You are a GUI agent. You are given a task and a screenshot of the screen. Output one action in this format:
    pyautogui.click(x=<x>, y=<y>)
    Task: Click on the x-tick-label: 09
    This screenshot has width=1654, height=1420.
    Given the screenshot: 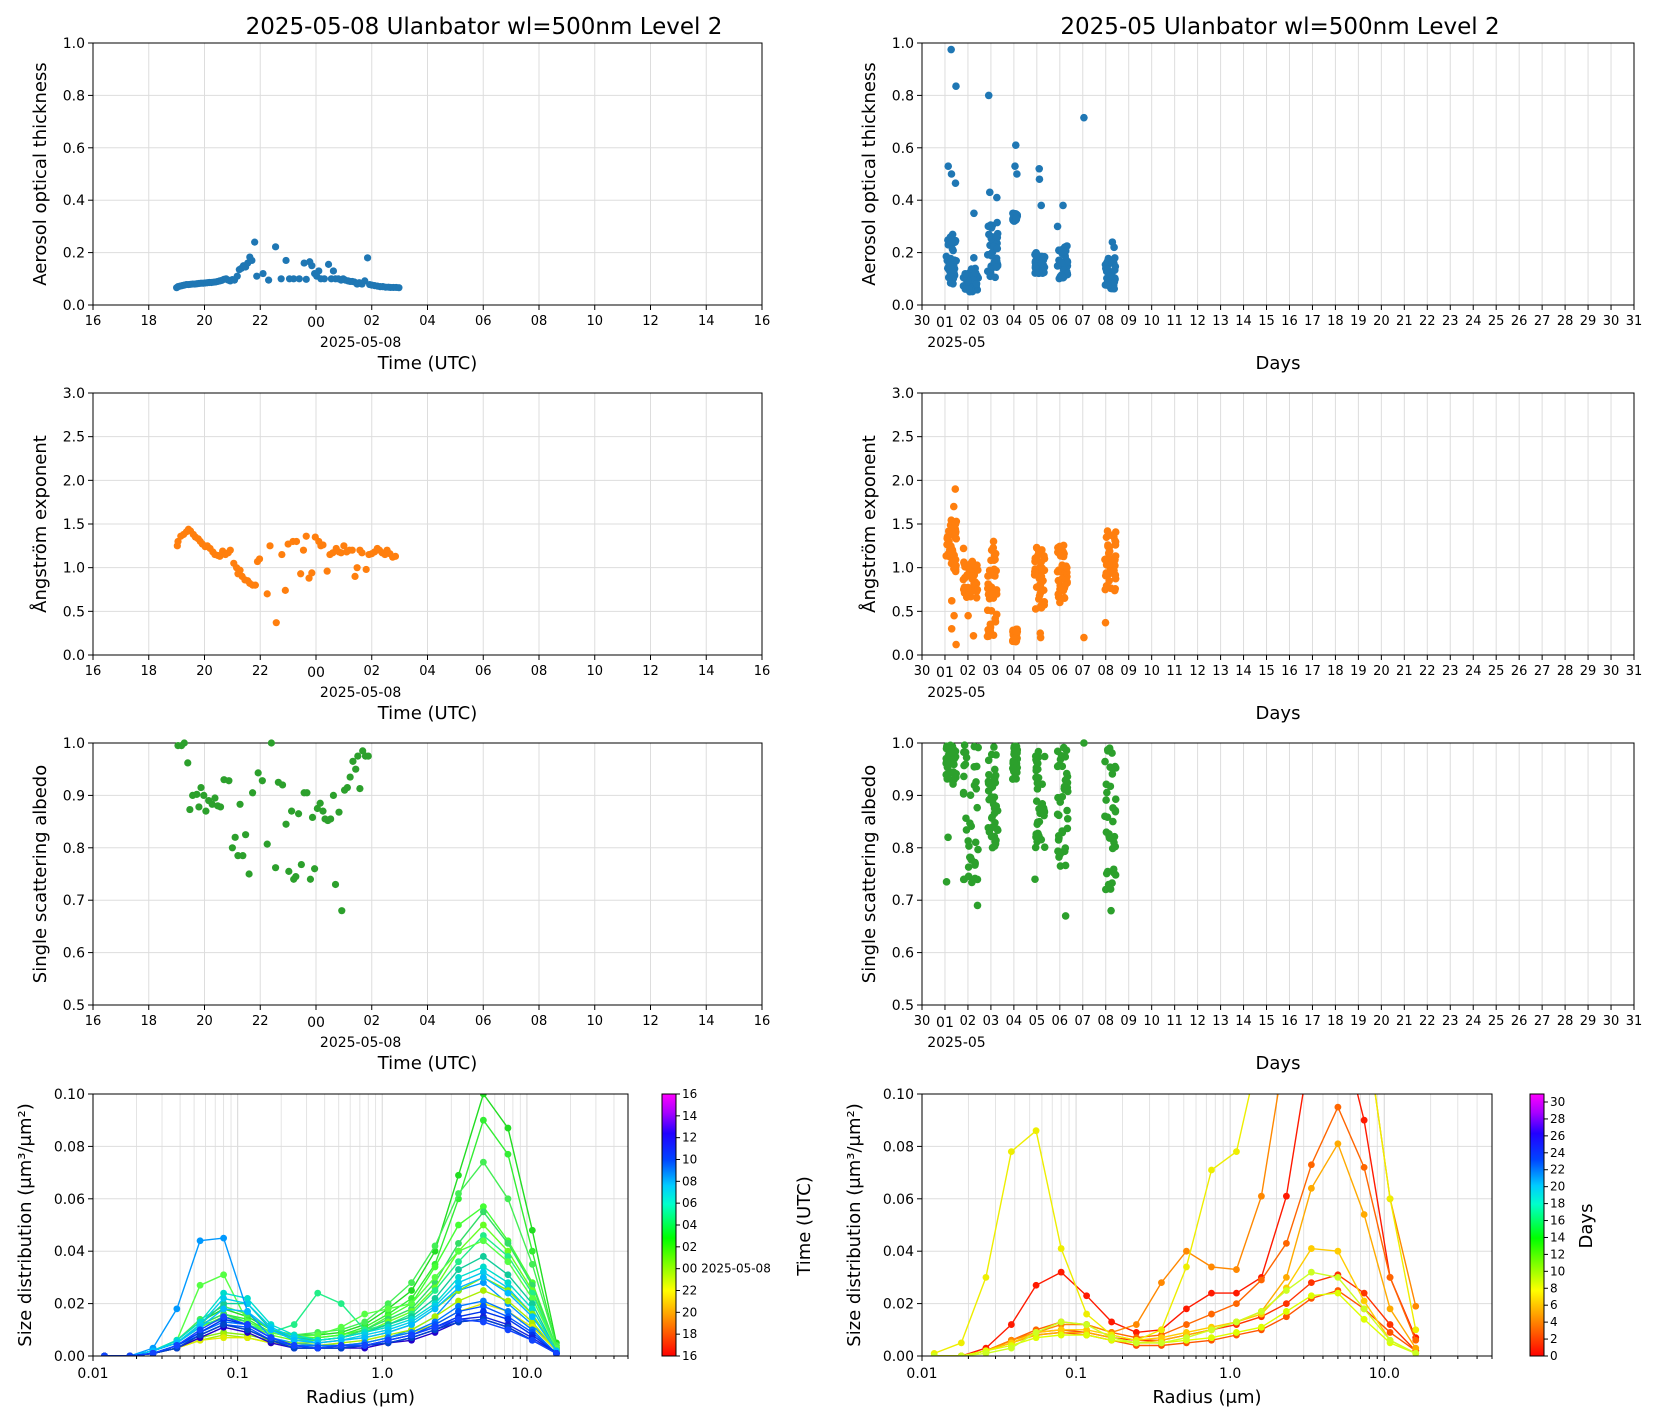 What is the action you would take?
    pyautogui.click(x=1128, y=1021)
    